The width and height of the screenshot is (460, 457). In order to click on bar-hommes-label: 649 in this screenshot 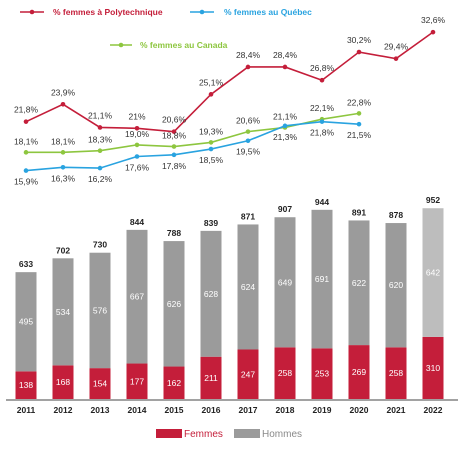, I will do `click(285, 282)`.